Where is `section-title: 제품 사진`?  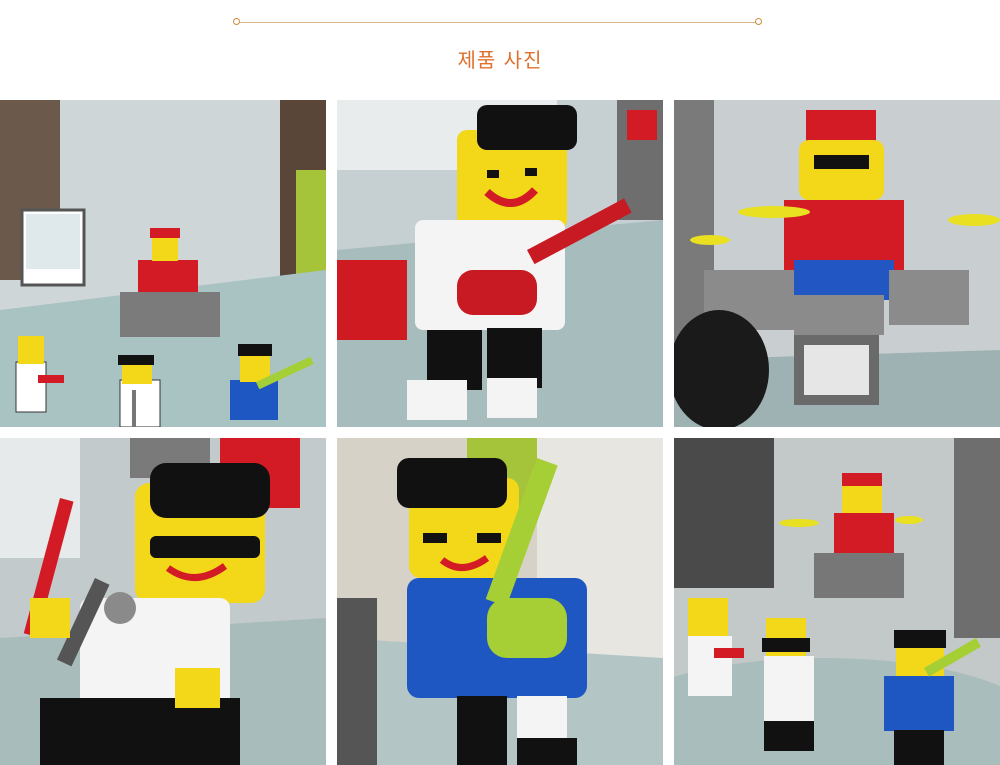
section-title: 제품 사진 is located at coordinates (500, 60).